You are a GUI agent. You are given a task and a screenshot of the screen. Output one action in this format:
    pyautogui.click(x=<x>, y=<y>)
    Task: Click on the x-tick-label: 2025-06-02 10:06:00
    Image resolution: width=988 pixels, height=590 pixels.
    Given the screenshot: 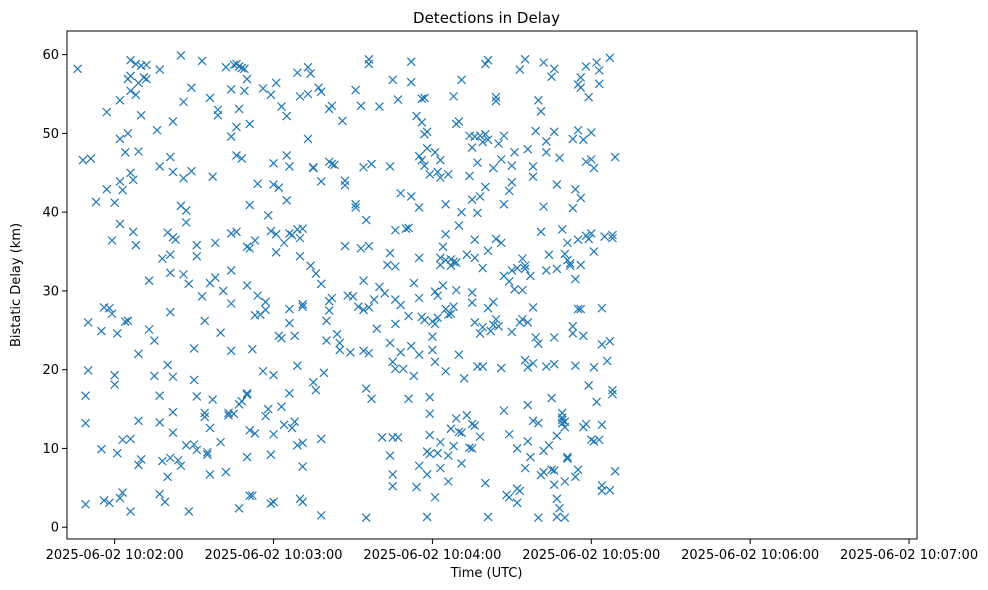 What is the action you would take?
    pyautogui.click(x=750, y=555)
    